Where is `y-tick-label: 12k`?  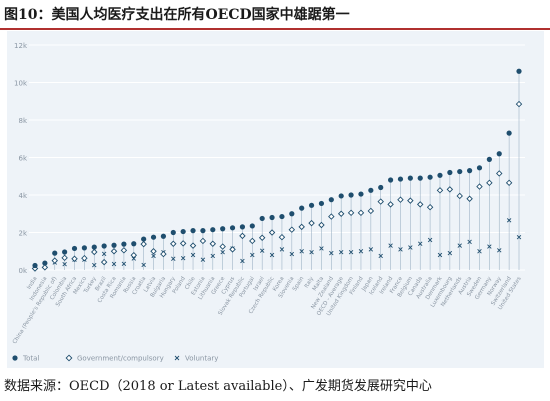
y-tick-label: 12k is located at coordinates (21, 46).